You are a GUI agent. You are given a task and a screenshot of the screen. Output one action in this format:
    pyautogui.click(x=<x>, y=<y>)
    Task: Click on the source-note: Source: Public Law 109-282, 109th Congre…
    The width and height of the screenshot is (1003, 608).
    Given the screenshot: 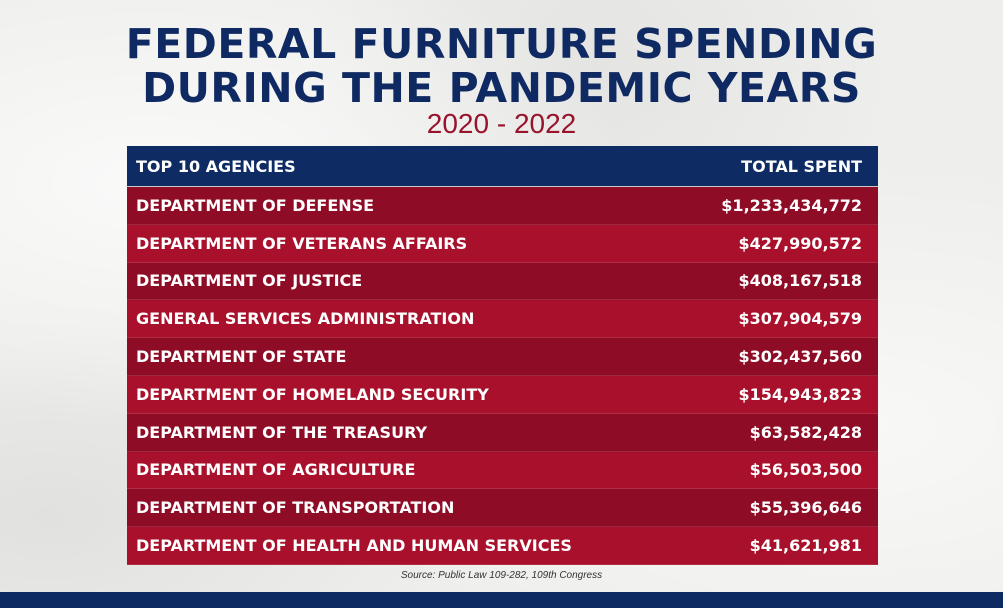 What is the action you would take?
    pyautogui.click(x=501, y=575)
    